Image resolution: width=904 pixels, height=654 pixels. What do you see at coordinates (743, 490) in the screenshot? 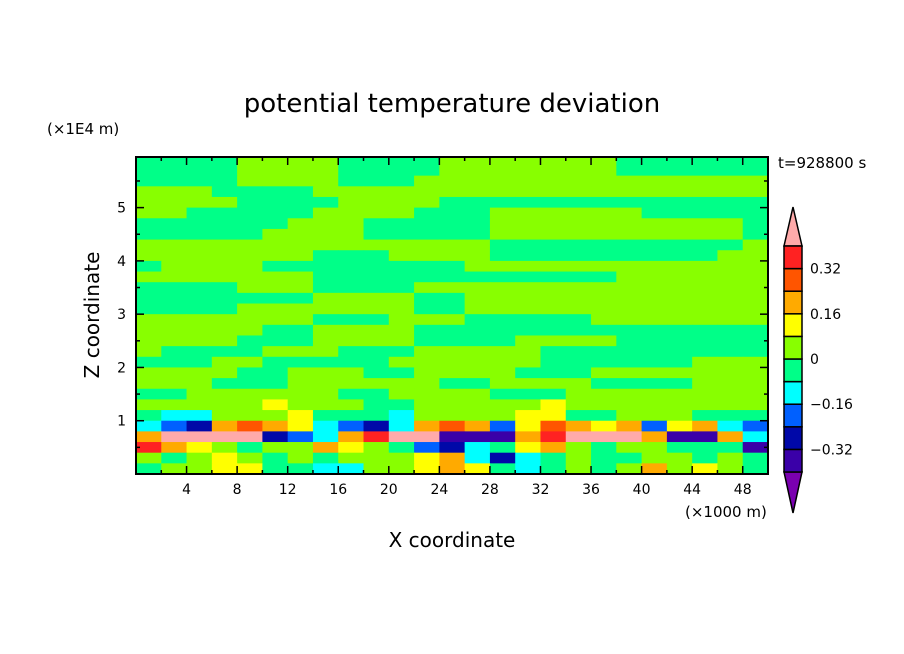
I see `x-tick-label: 48` at bounding box center [743, 490].